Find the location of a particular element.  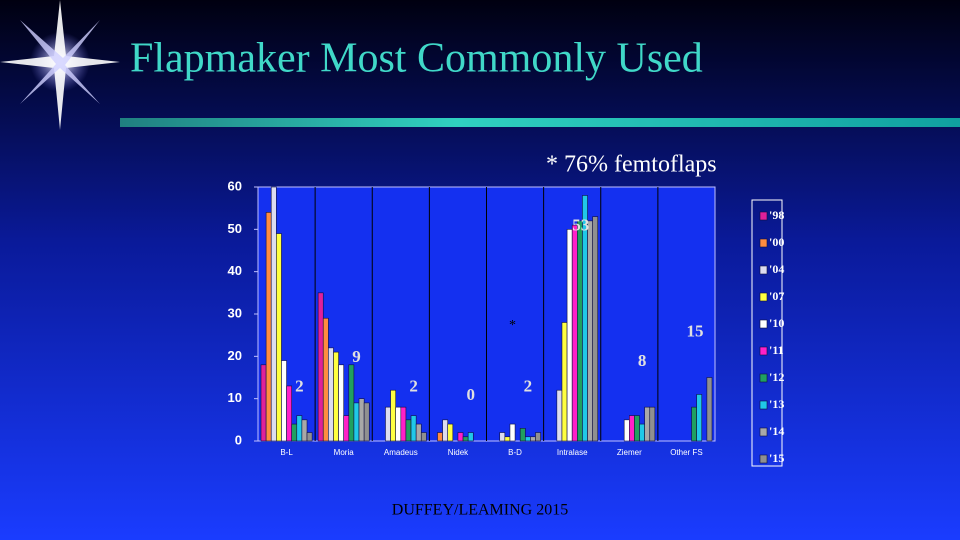

legend-label: '00 is located at coordinates (776, 242).